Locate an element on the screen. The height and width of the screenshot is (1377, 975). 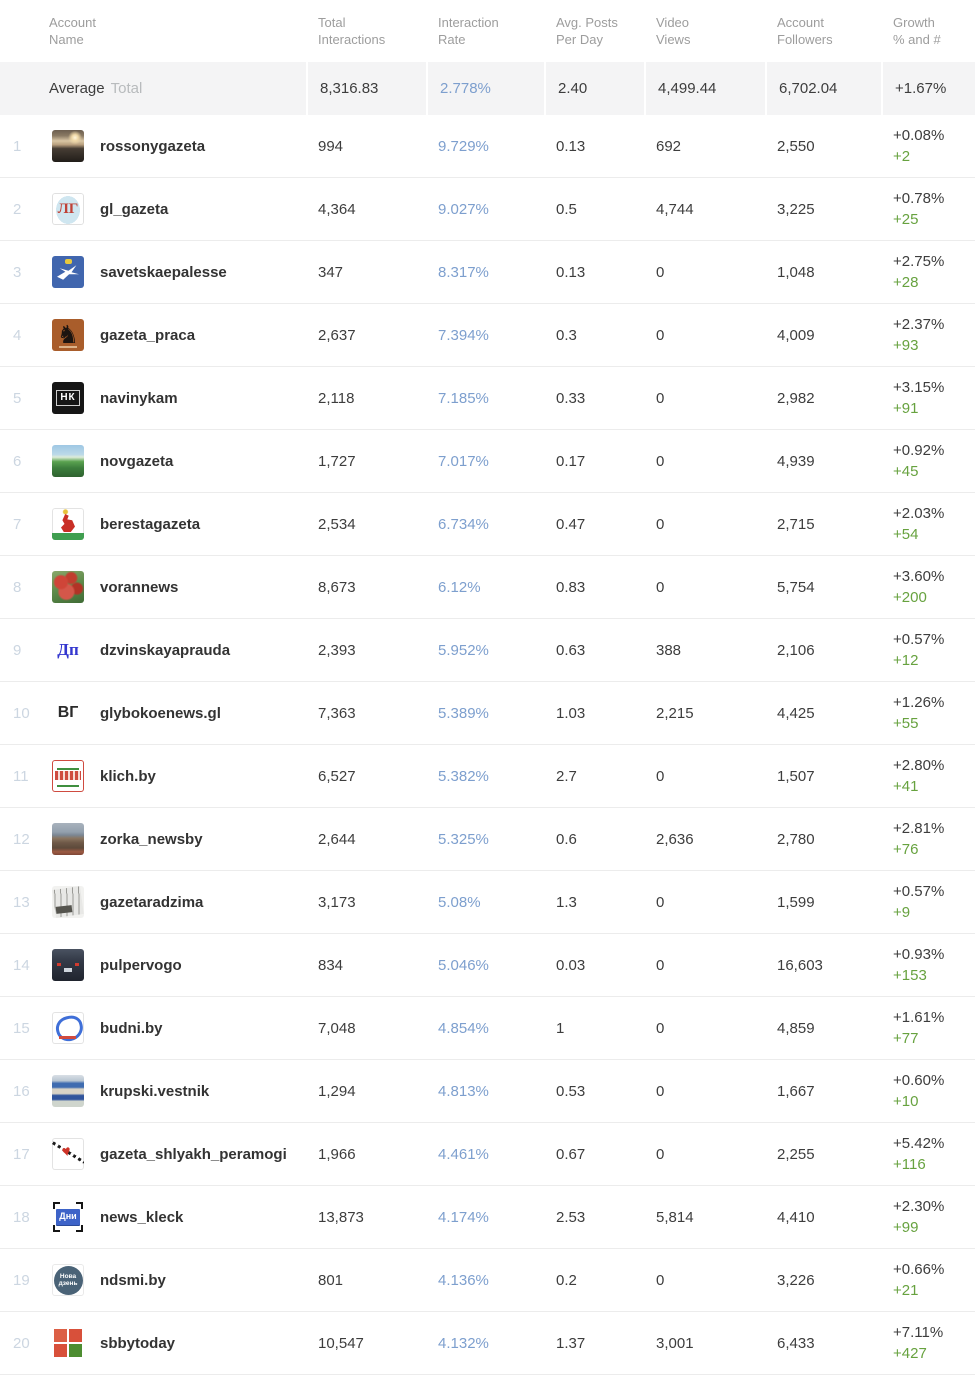
account-name: novgazeta is located at coordinates (137, 461).